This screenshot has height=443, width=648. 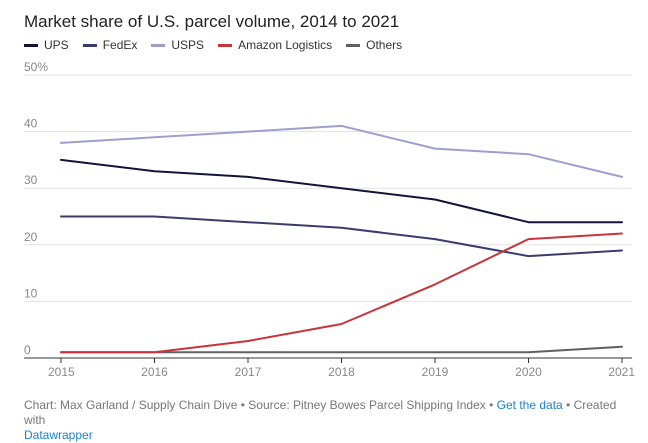 I want to click on legend-item-ups: UPS, so click(x=46, y=45).